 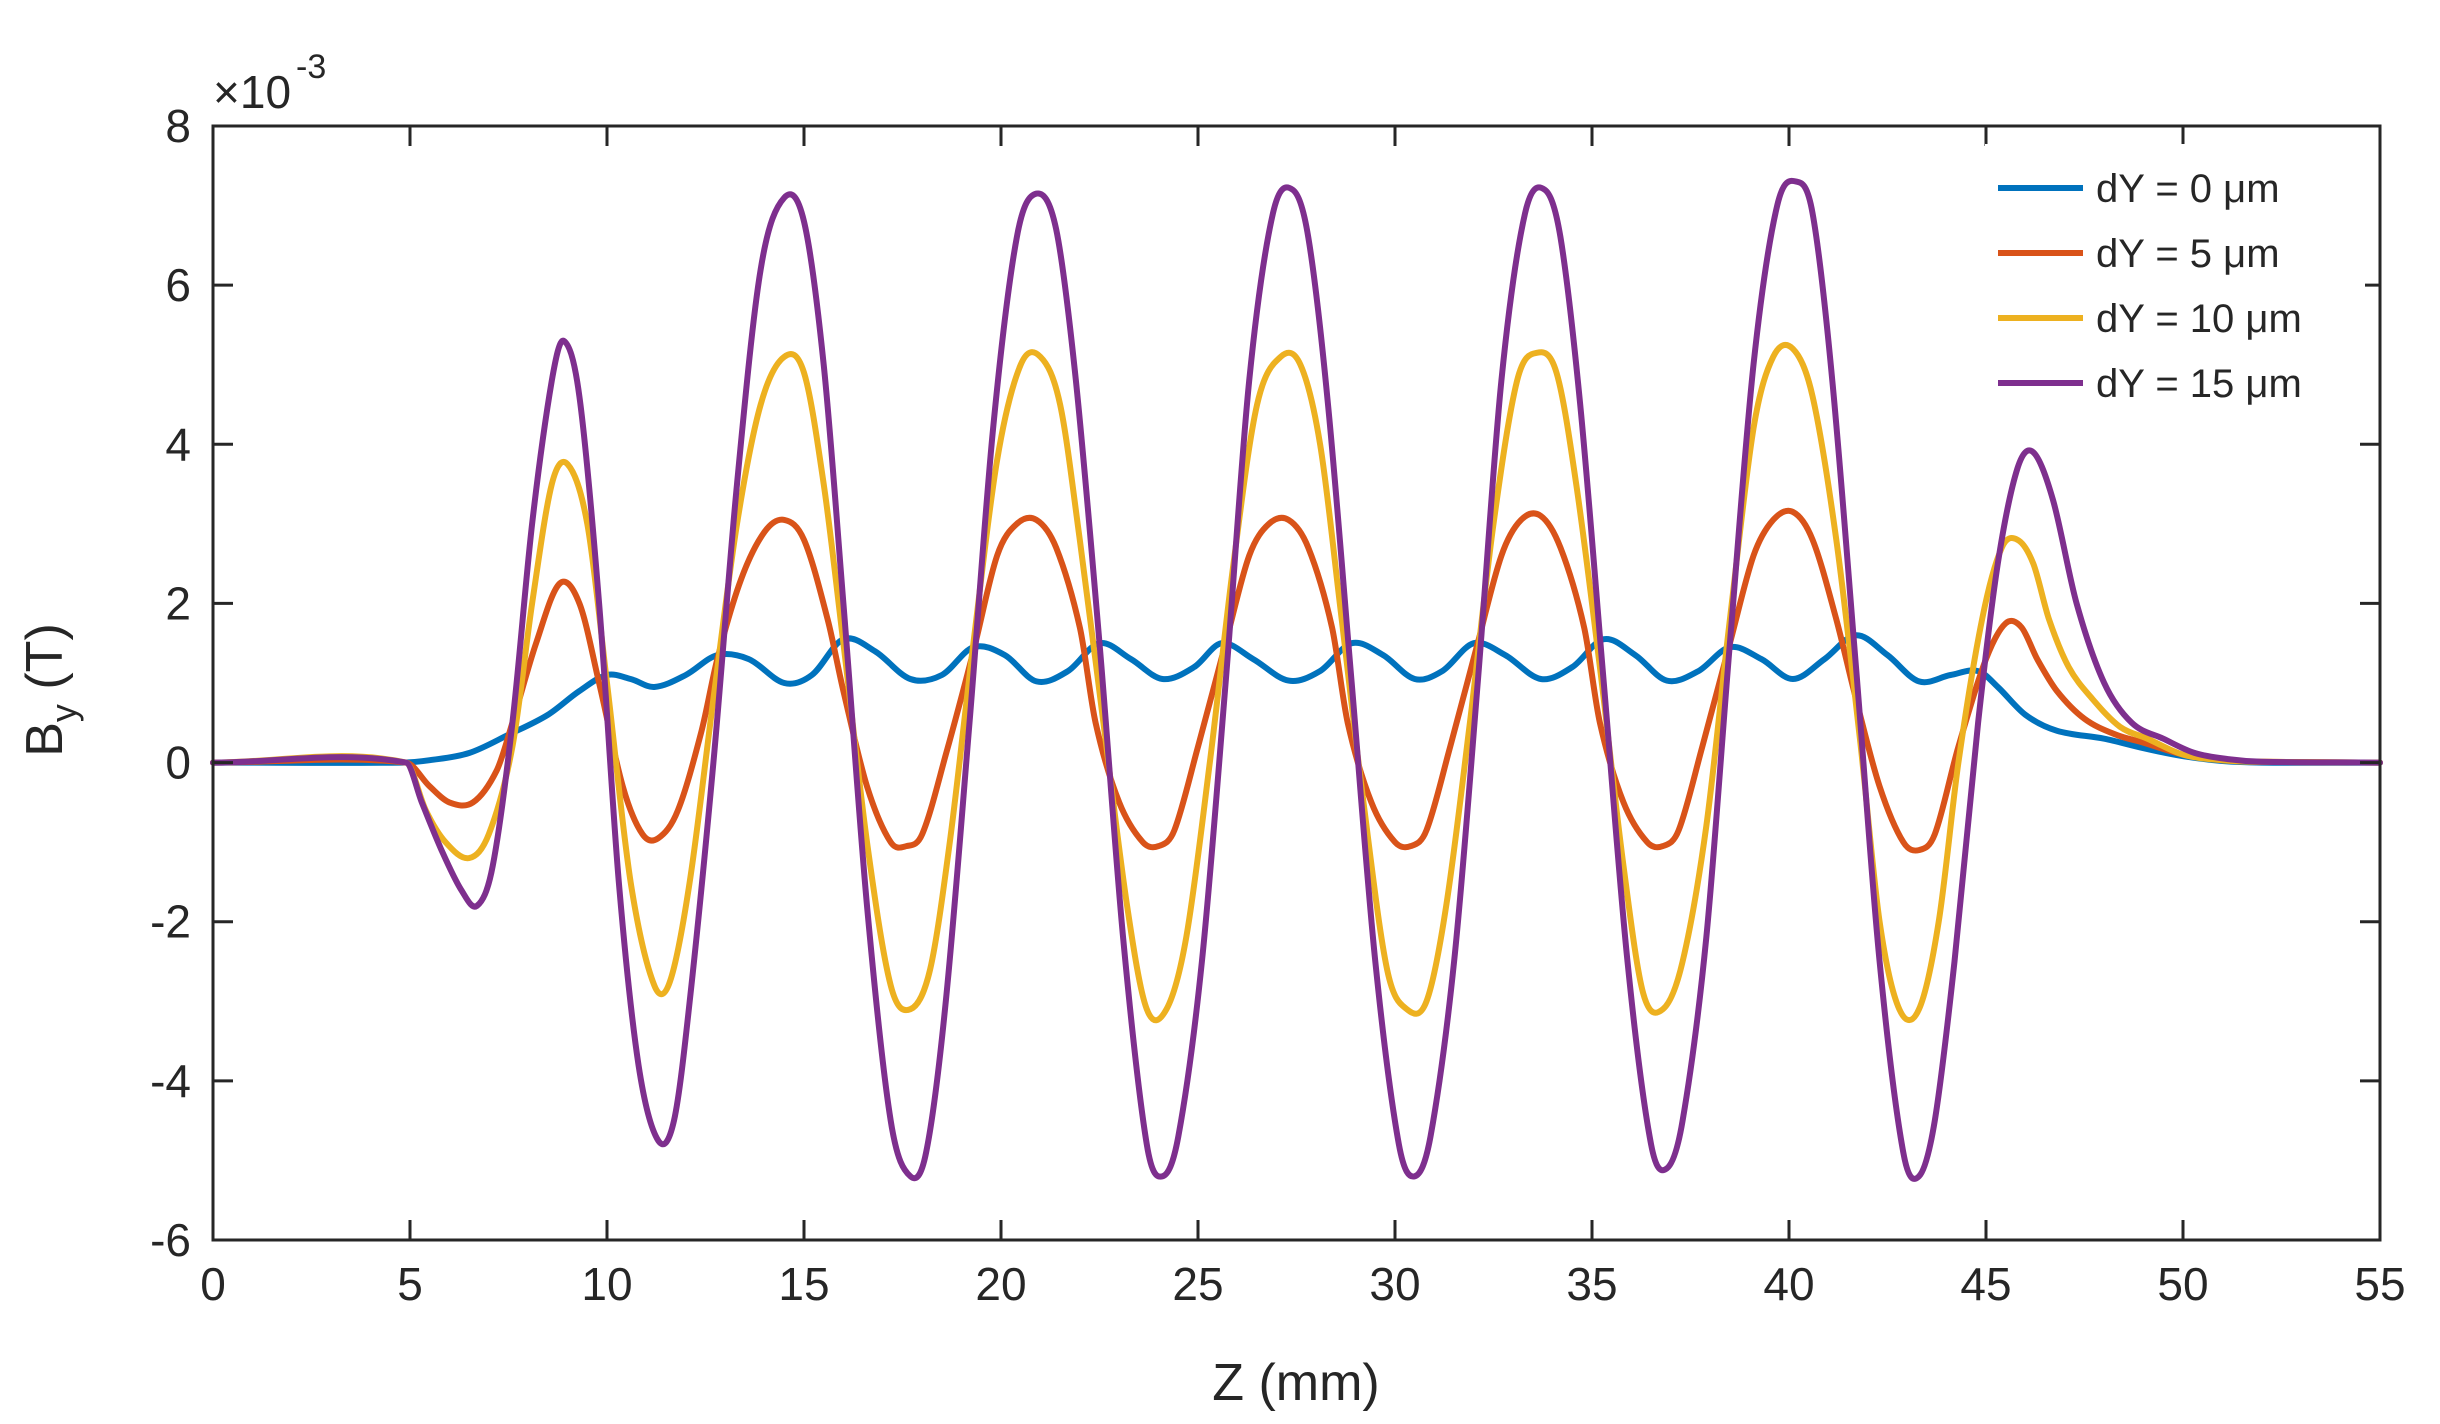 I want to click on y-tick-label: 6, so click(x=178, y=285).